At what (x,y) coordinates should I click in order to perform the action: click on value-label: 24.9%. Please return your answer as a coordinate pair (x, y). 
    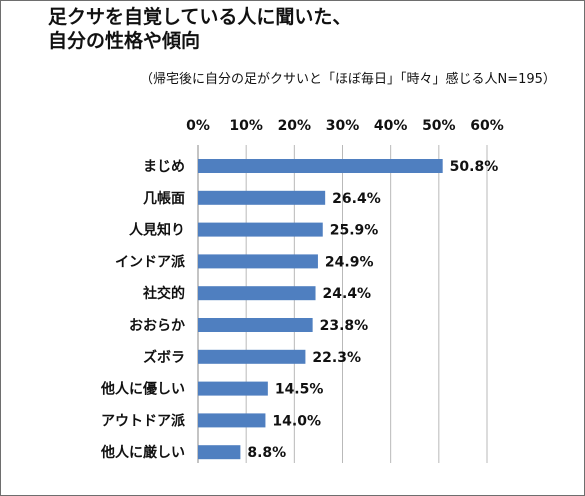
    Looking at the image, I should click on (349, 262).